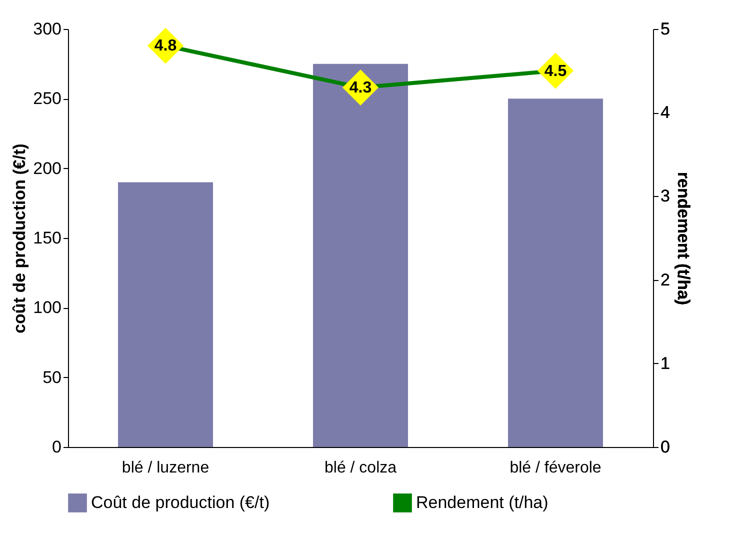 This screenshot has width=742, height=536. What do you see at coordinates (556, 468) in the screenshot?
I see `x-tick-label: blé / féverole` at bounding box center [556, 468].